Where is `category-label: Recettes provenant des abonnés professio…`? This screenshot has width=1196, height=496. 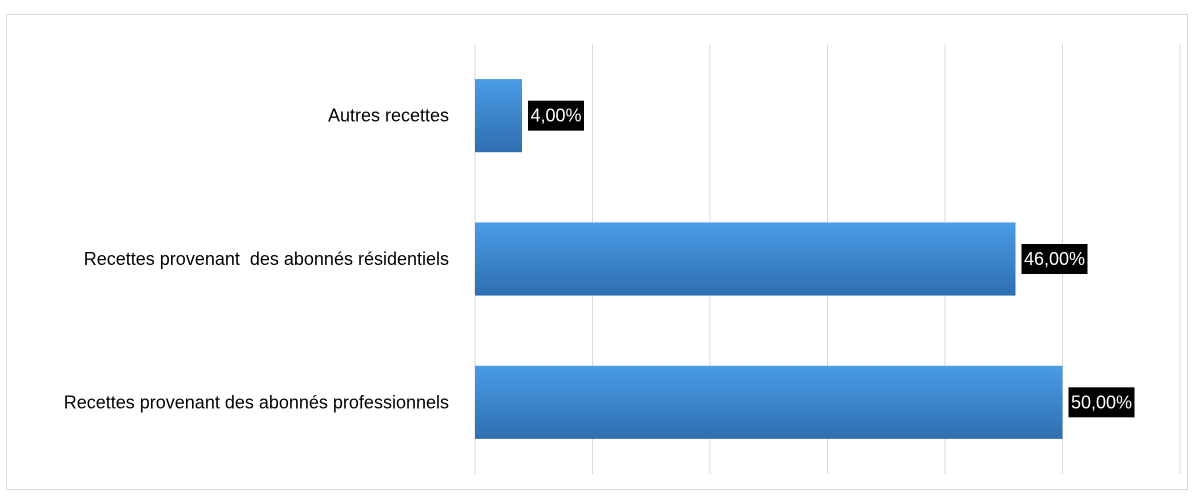
category-label: Recettes provenant des abonnés professio… is located at coordinates (256, 402).